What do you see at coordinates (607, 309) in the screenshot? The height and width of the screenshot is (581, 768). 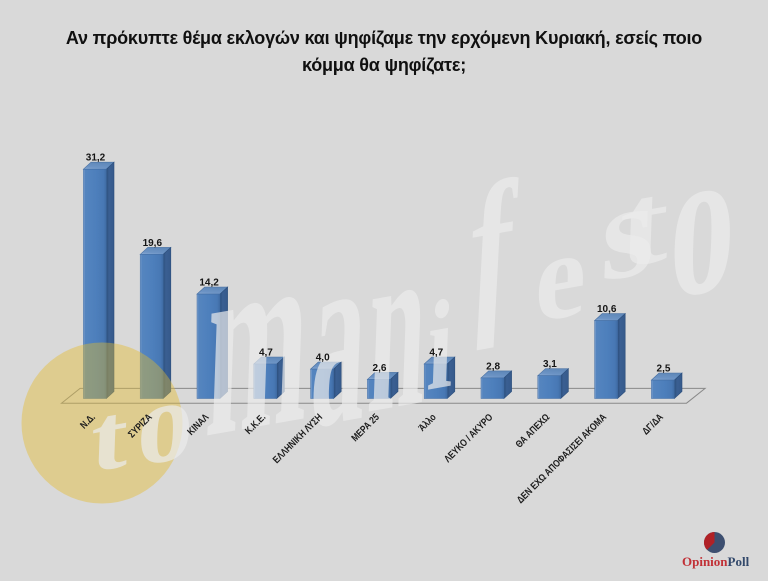 I see `svg-text: 10,6` at bounding box center [607, 309].